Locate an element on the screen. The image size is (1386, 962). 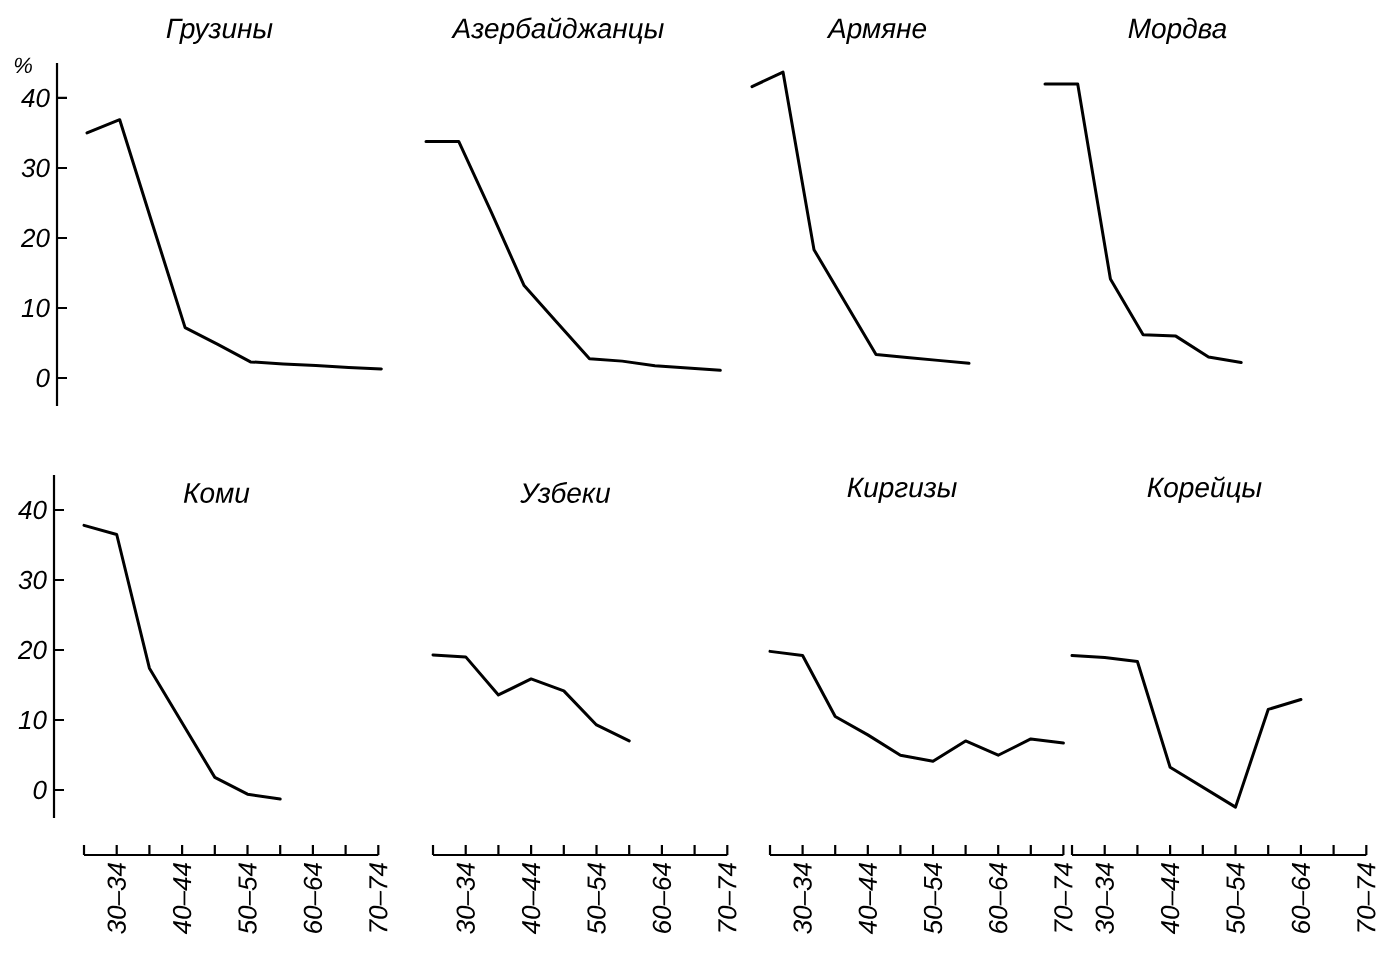
chart-title: Армяне is located at coordinates (876, 31).